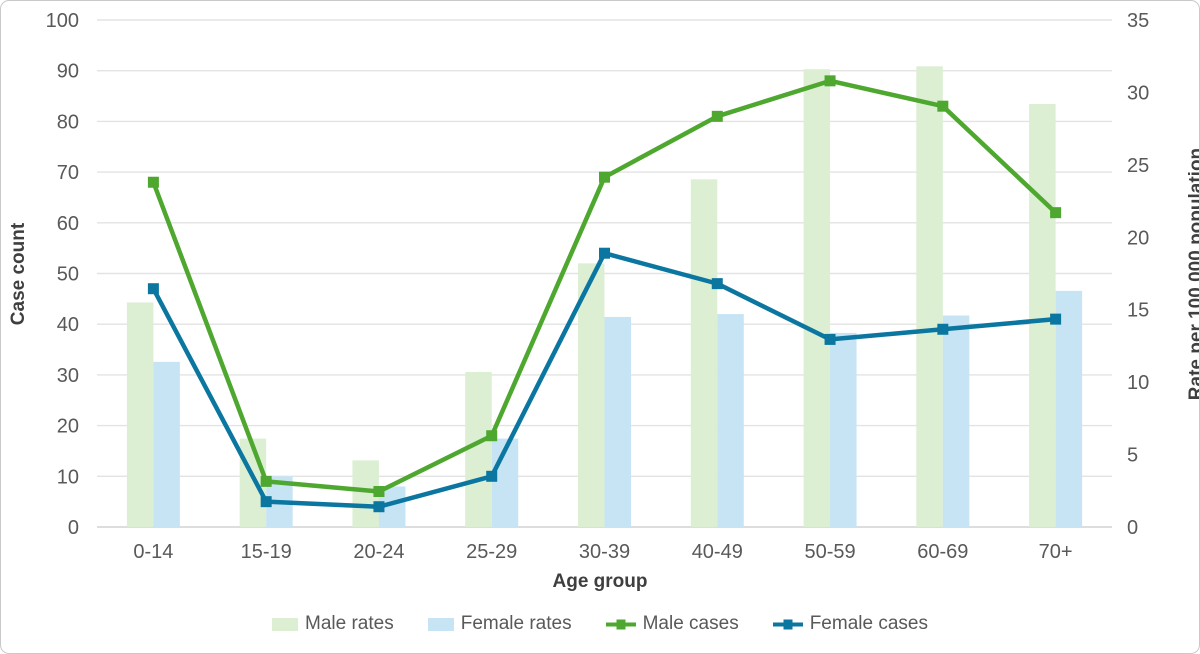 The height and width of the screenshot is (654, 1200). Describe the element at coordinates (491, 552) in the screenshot. I see `svg-text: 25-29` at that location.